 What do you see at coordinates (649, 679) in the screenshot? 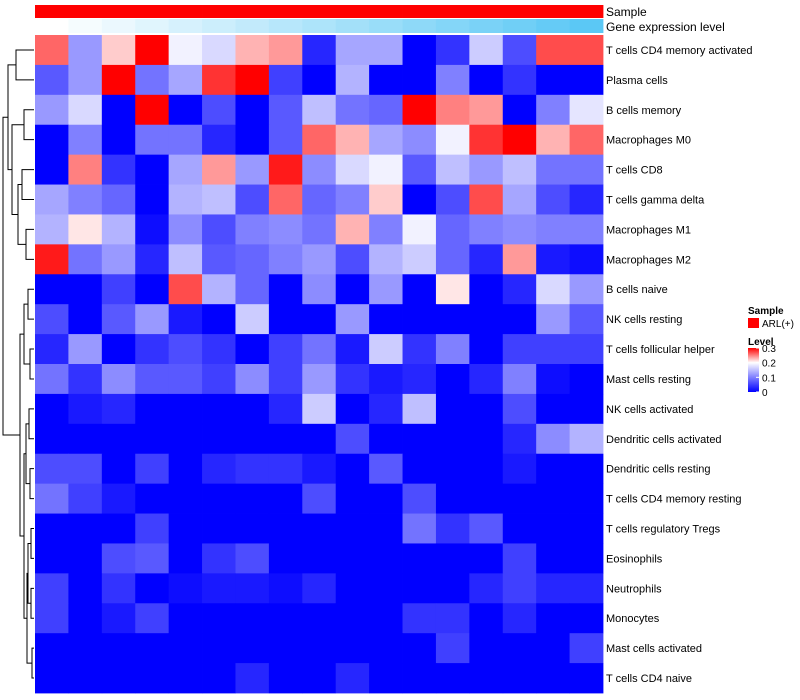
I see `row-label: T cells CD4 naive` at bounding box center [649, 679].